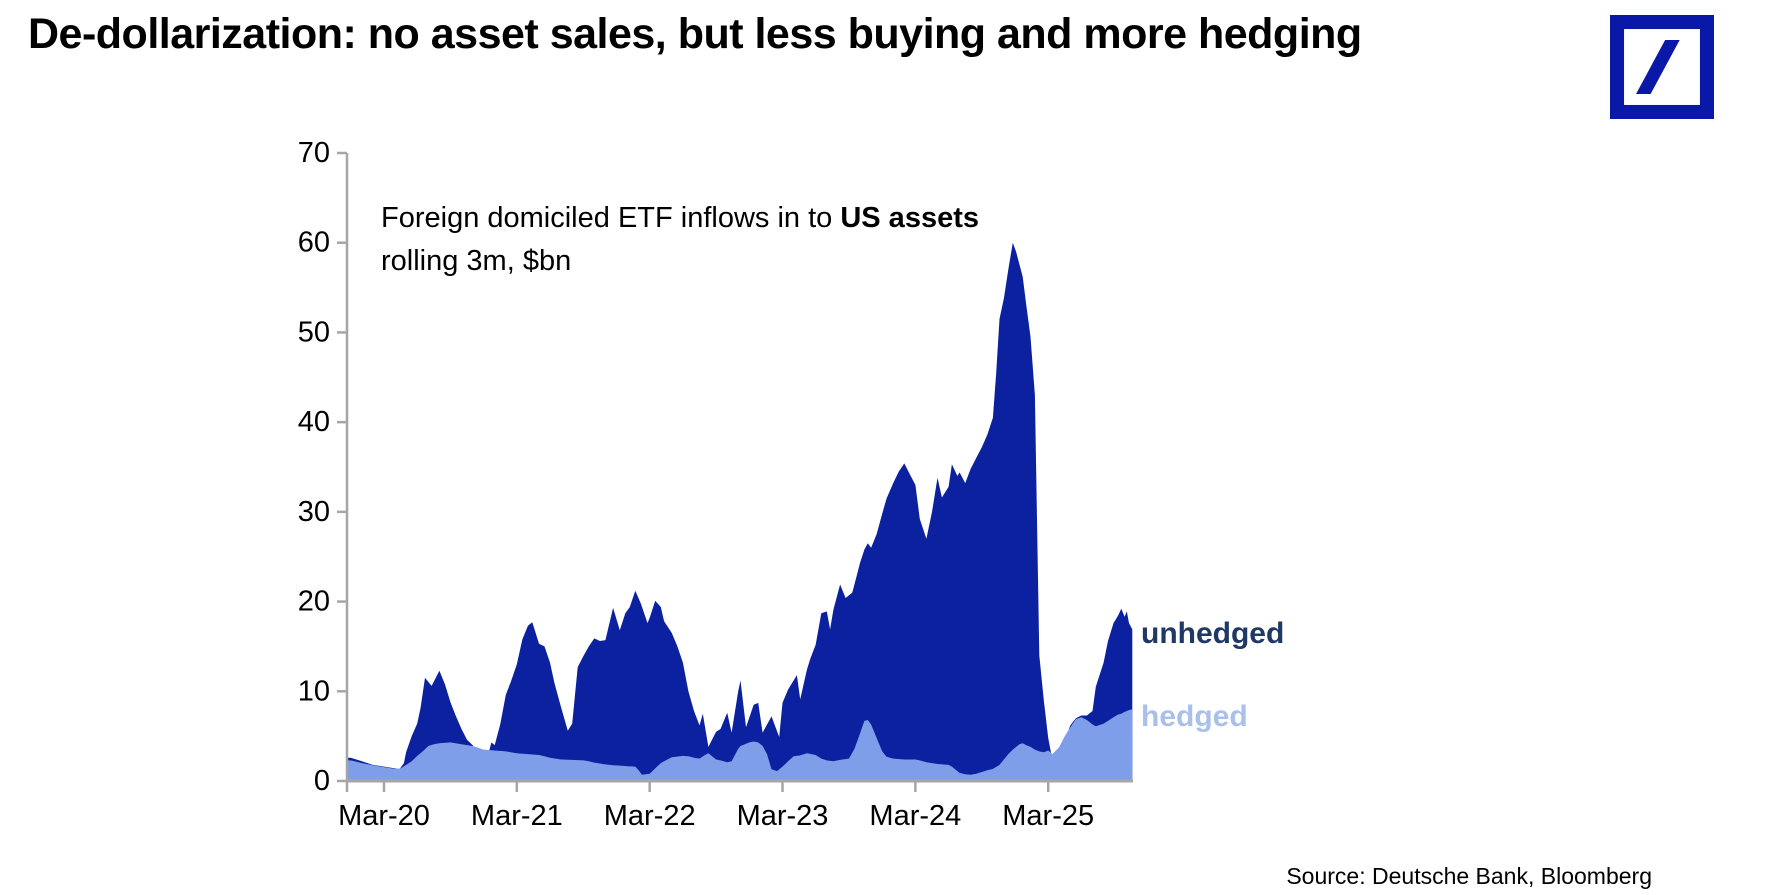 The height and width of the screenshot is (895, 1767). What do you see at coordinates (314, 691) in the screenshot?
I see `y-tick-label: 10` at bounding box center [314, 691].